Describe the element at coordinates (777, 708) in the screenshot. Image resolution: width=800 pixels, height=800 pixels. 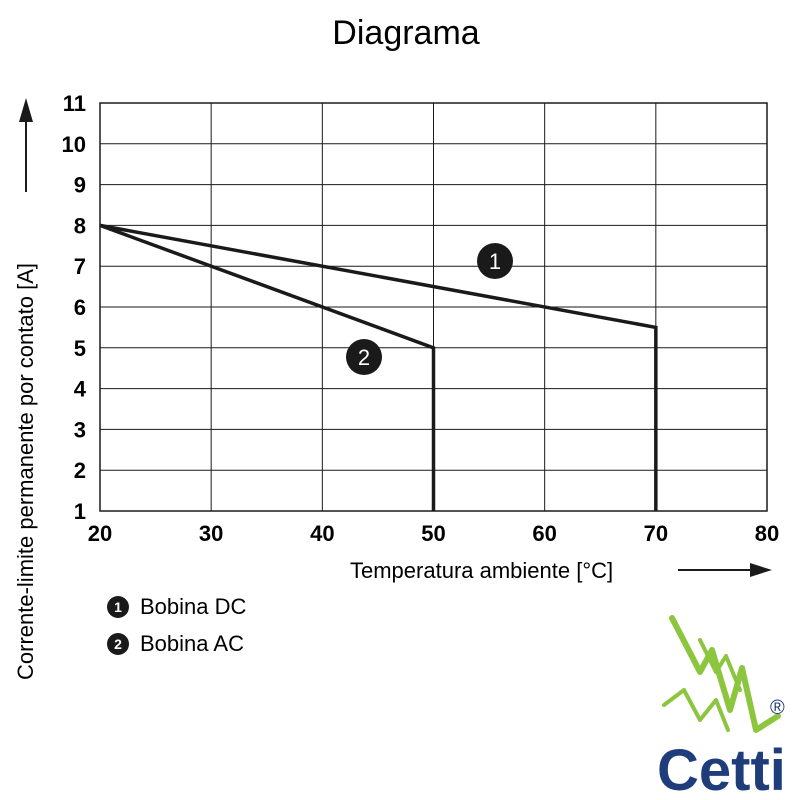
I see `logo-registered-mark: ®` at that location.